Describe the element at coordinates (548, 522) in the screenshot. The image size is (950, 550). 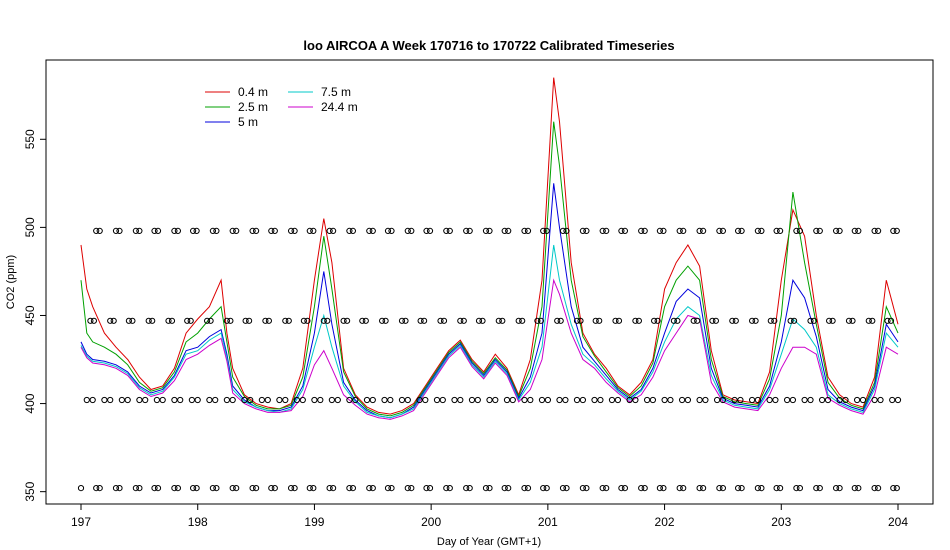
I see `x-tick-label-4: 201` at that location.